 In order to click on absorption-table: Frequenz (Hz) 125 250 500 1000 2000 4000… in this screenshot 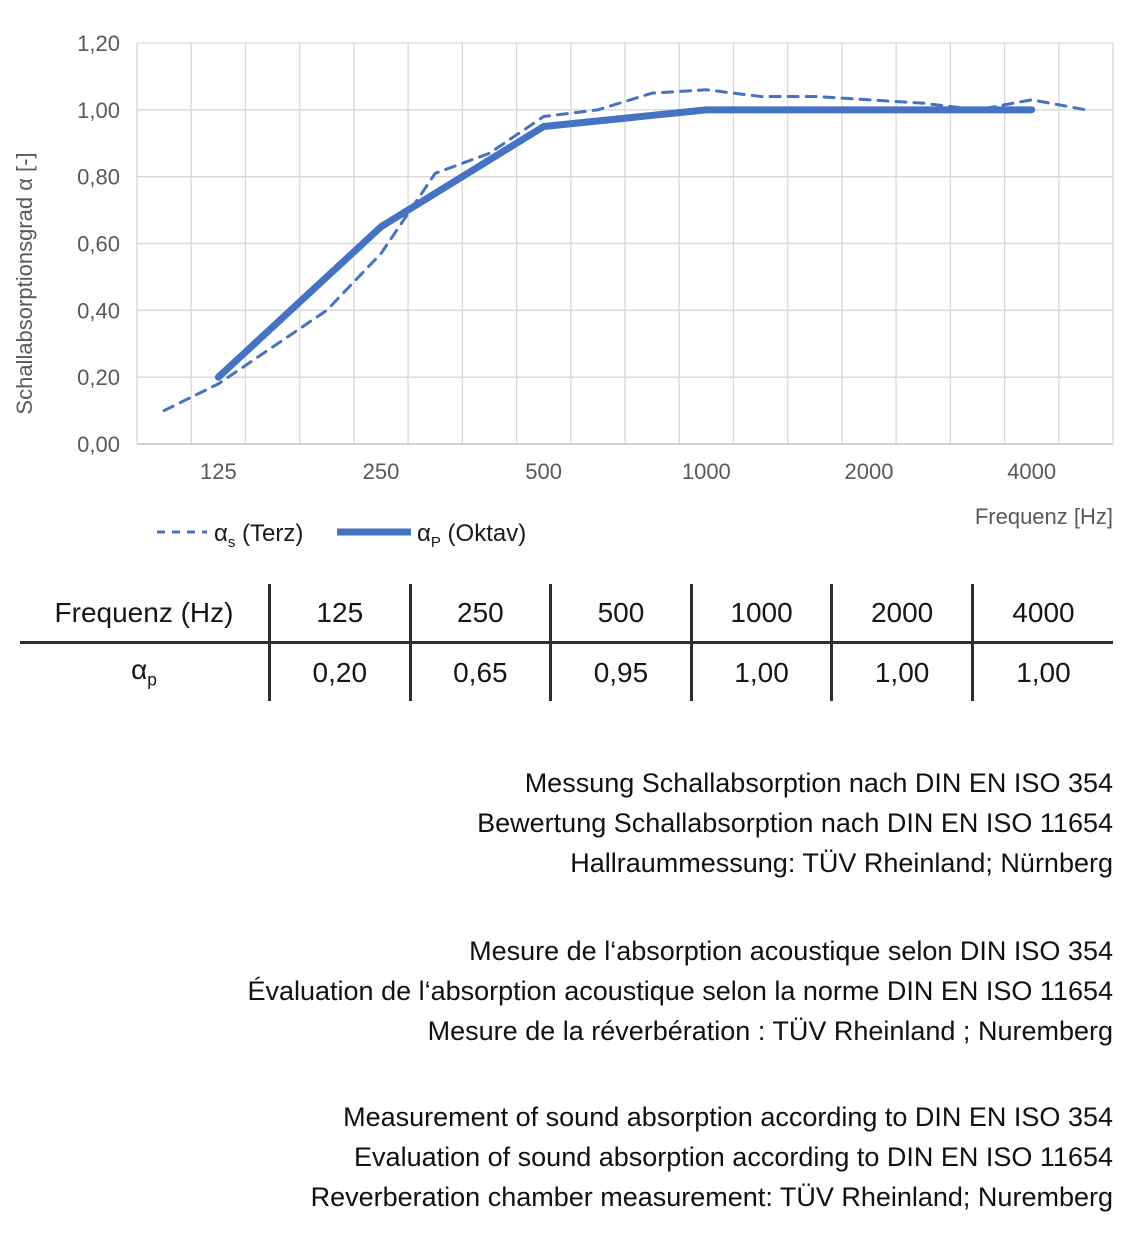, I will do `click(566, 642)`.